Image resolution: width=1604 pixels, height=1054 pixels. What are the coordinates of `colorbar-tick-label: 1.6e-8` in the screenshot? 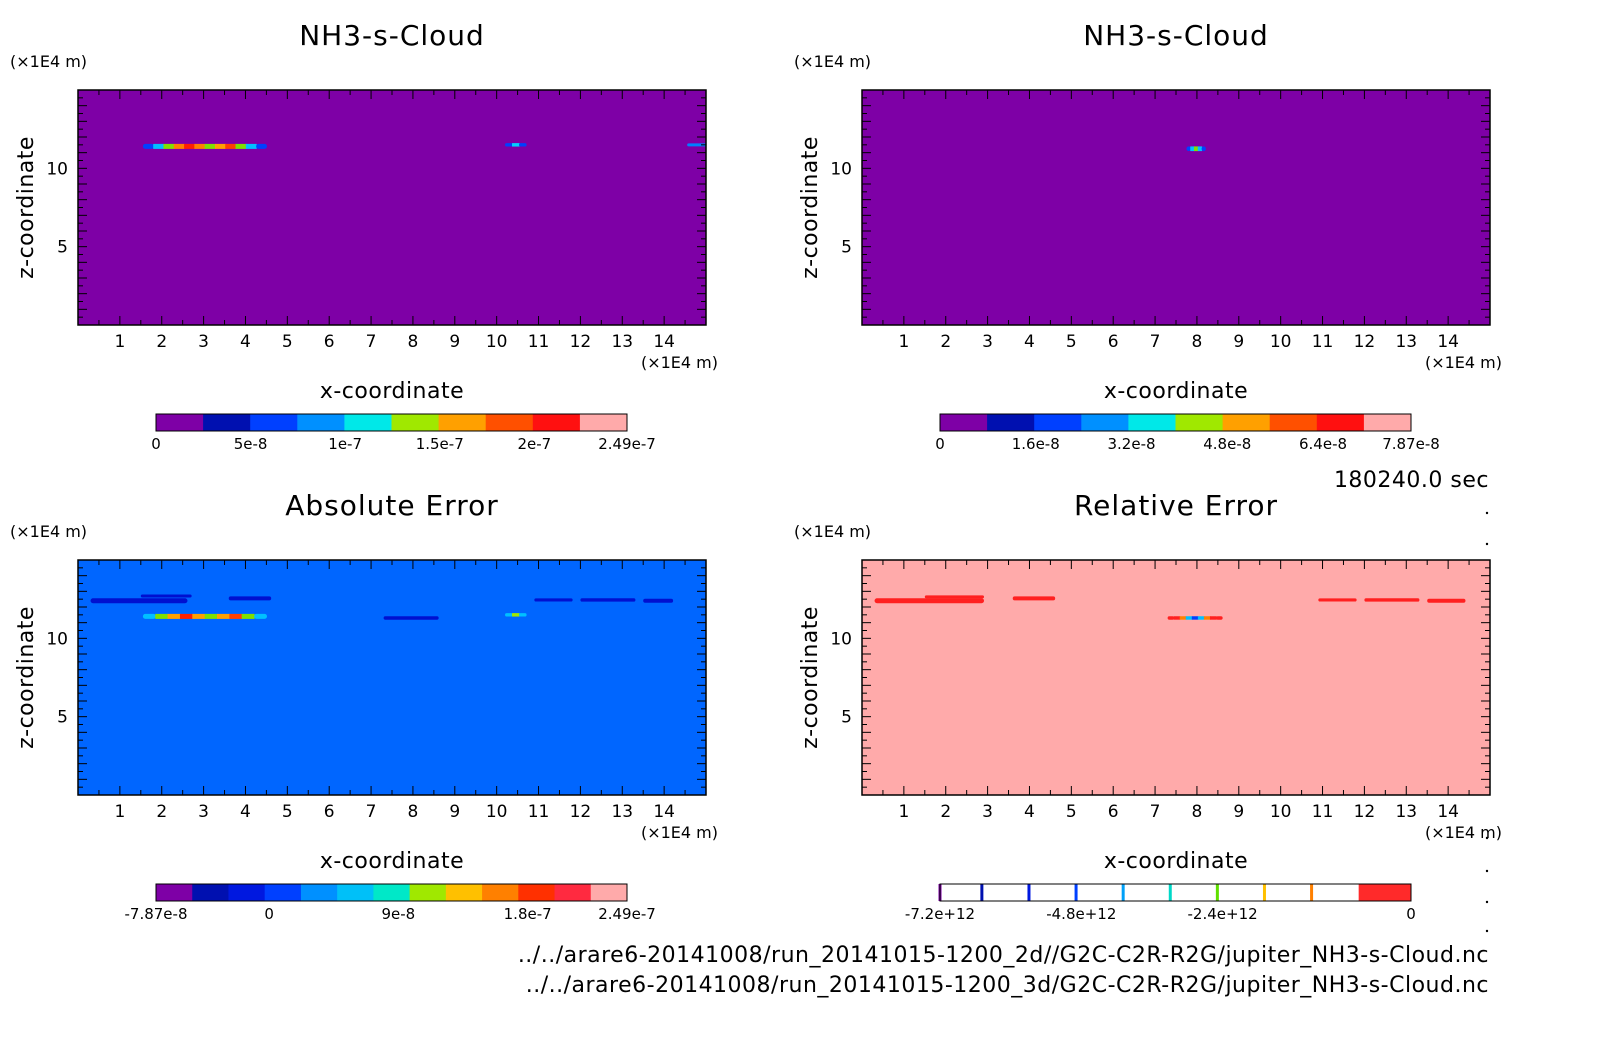 It's located at (1036, 444).